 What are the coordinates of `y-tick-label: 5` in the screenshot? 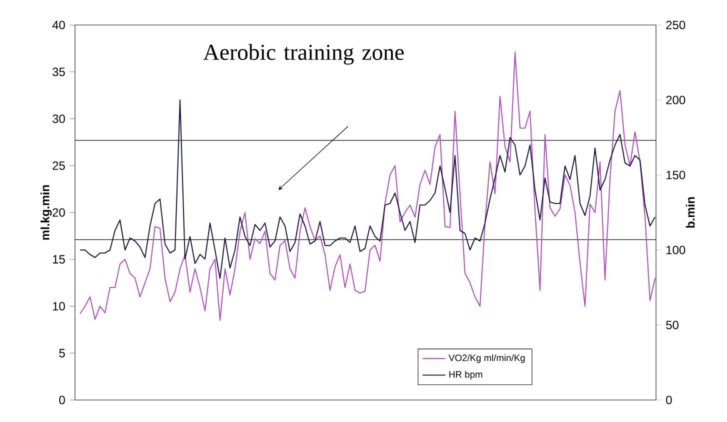 It's located at (62, 353).